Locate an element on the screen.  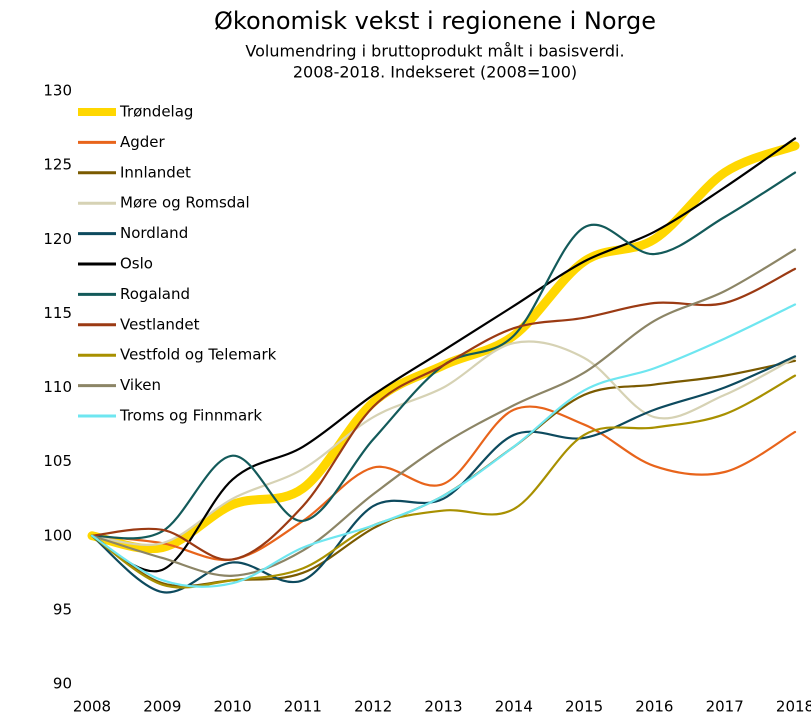
y-tick-label: 95 is located at coordinates (62, 609).